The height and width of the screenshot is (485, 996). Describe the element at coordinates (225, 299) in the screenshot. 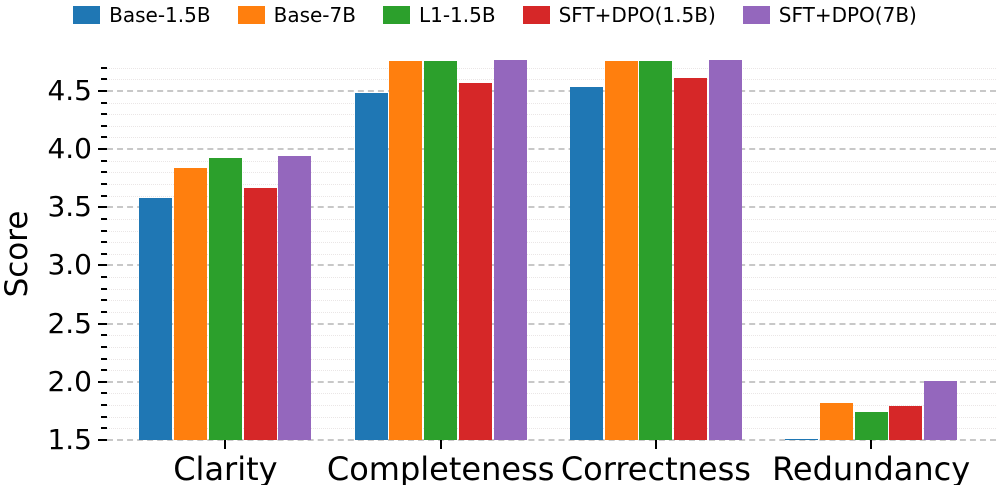

I see `bar-l1-1-5b-clarity` at that location.